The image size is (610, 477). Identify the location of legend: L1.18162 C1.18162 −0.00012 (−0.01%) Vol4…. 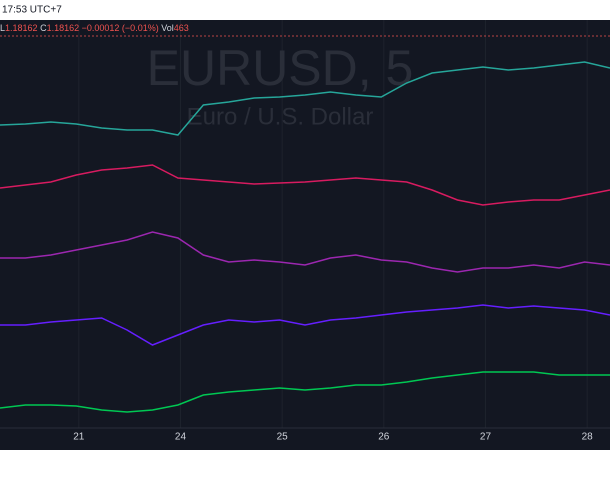
(94, 28).